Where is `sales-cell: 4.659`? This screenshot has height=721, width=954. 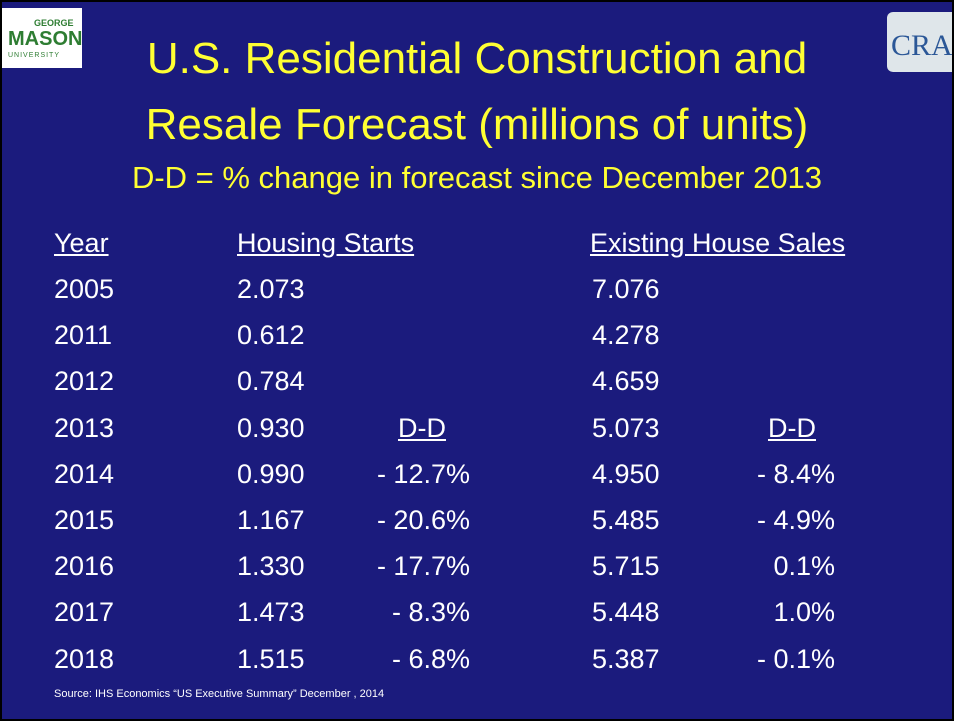
sales-cell: 4.659 is located at coordinates (626, 381).